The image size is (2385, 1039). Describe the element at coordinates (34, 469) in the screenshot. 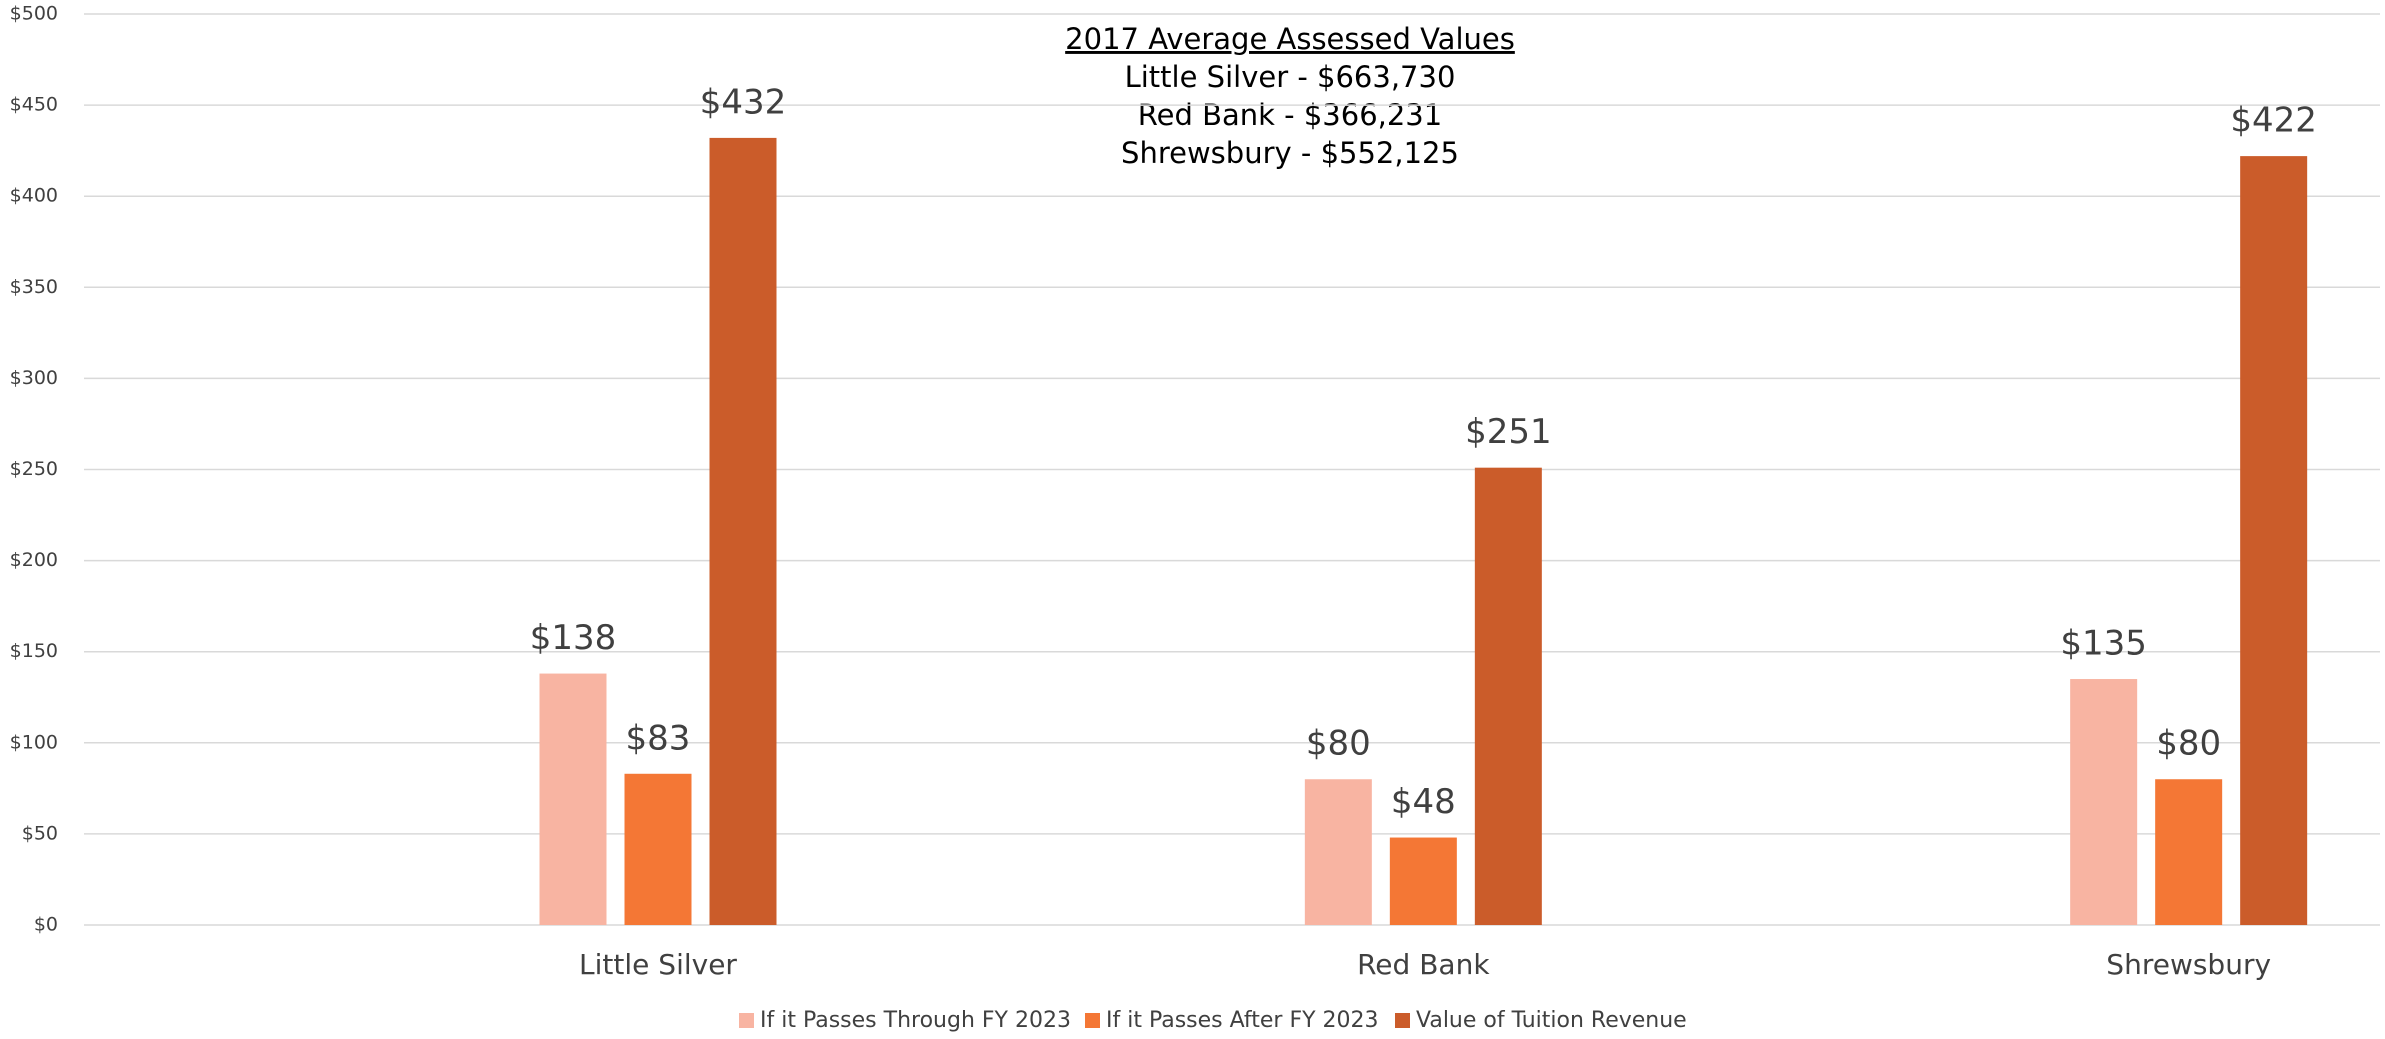

I see `y-tick-label: $250` at that location.